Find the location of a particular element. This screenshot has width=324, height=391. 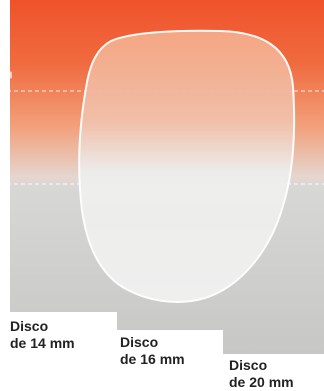

disc-16-label-line2: de 16 mm is located at coordinates (152, 359).